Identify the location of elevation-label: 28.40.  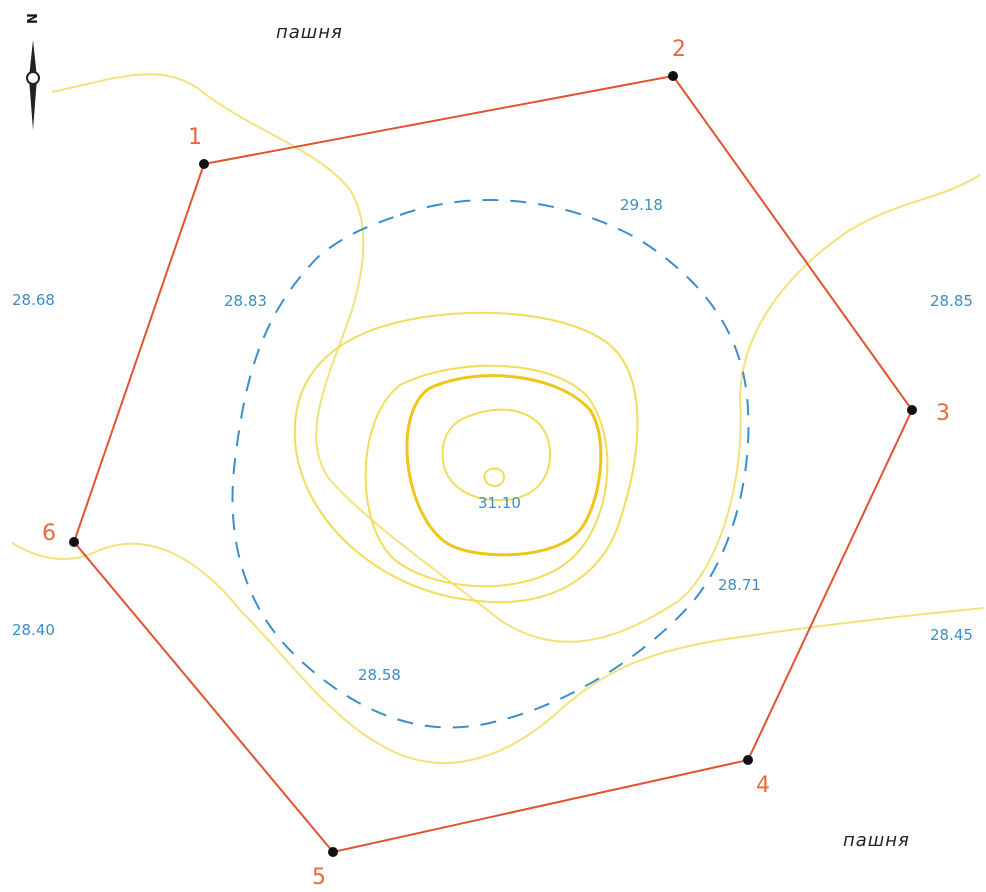
(33, 630).